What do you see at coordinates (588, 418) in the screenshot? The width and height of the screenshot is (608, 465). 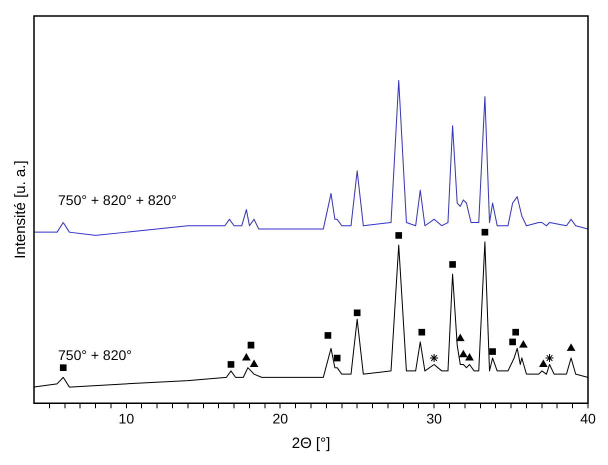 I see `x-tick-label: 40` at bounding box center [588, 418].